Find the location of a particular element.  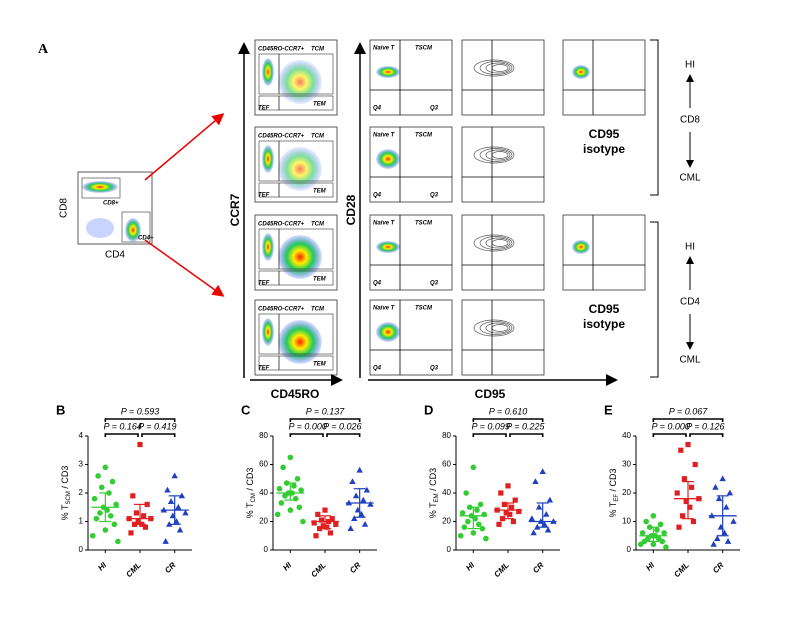

p-value: P = 0.225 is located at coordinates (525, 426).